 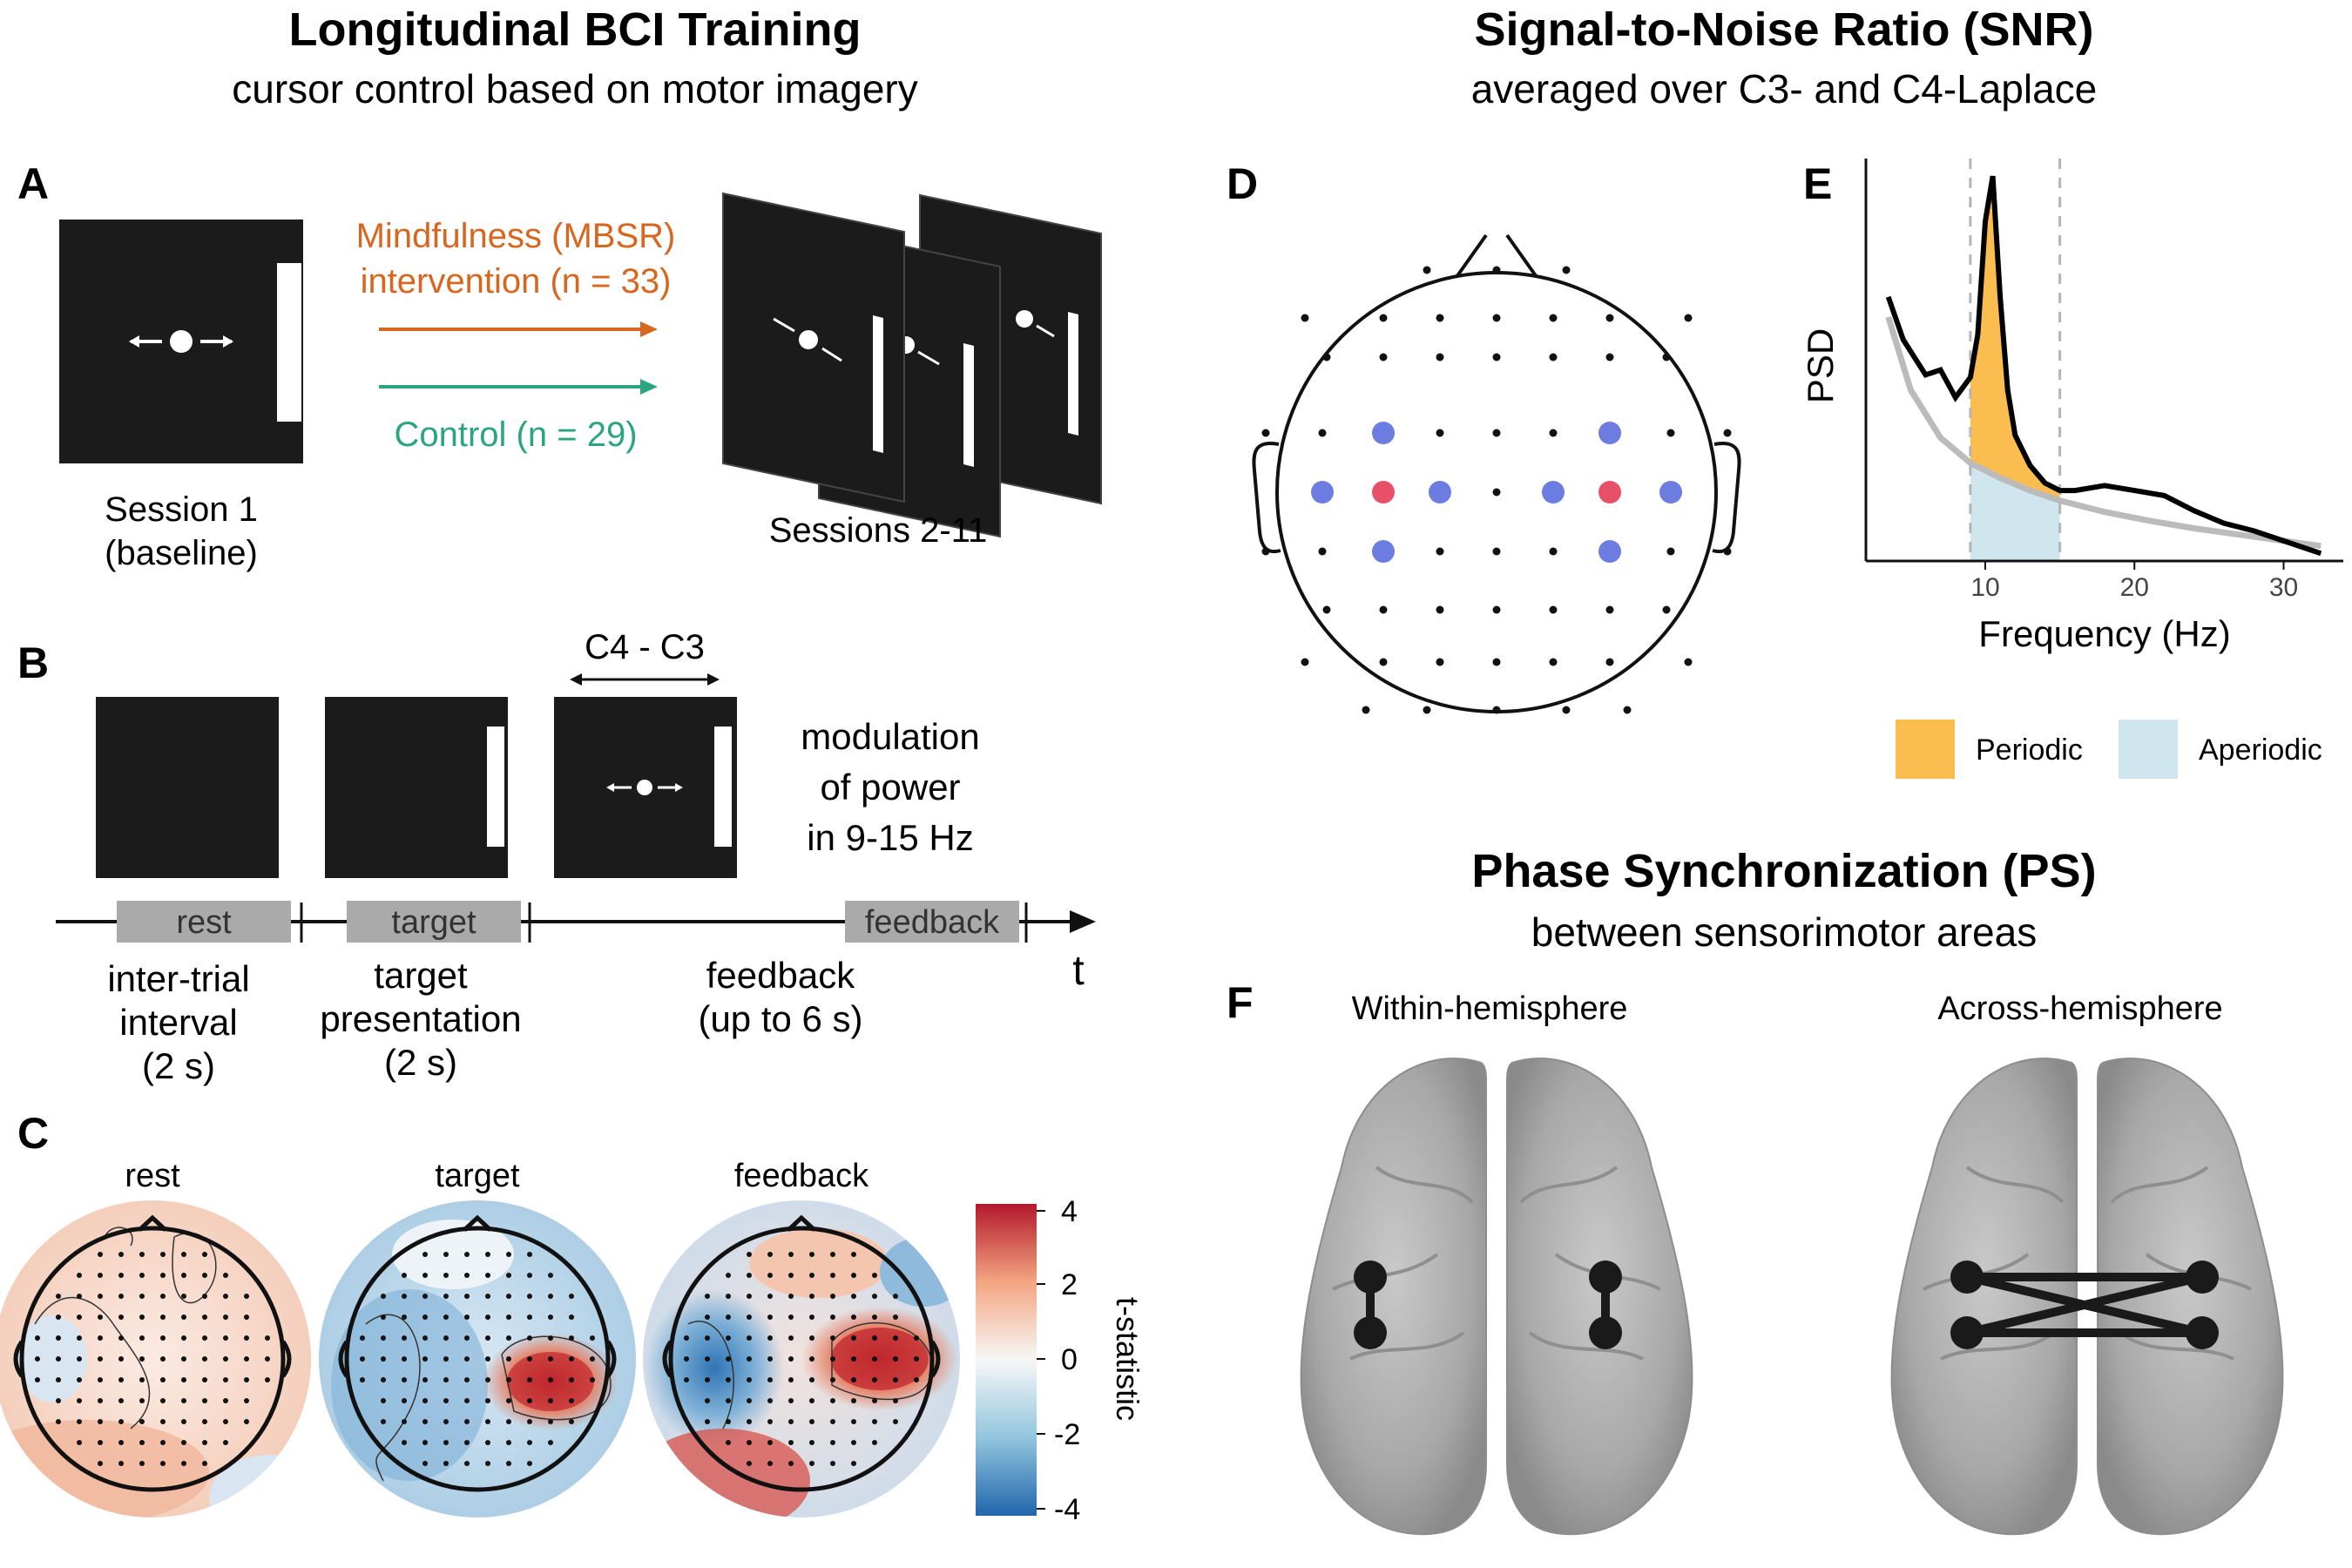 What do you see at coordinates (645, 647) in the screenshot?
I see `c4-c3-label: C4 - C3` at bounding box center [645, 647].